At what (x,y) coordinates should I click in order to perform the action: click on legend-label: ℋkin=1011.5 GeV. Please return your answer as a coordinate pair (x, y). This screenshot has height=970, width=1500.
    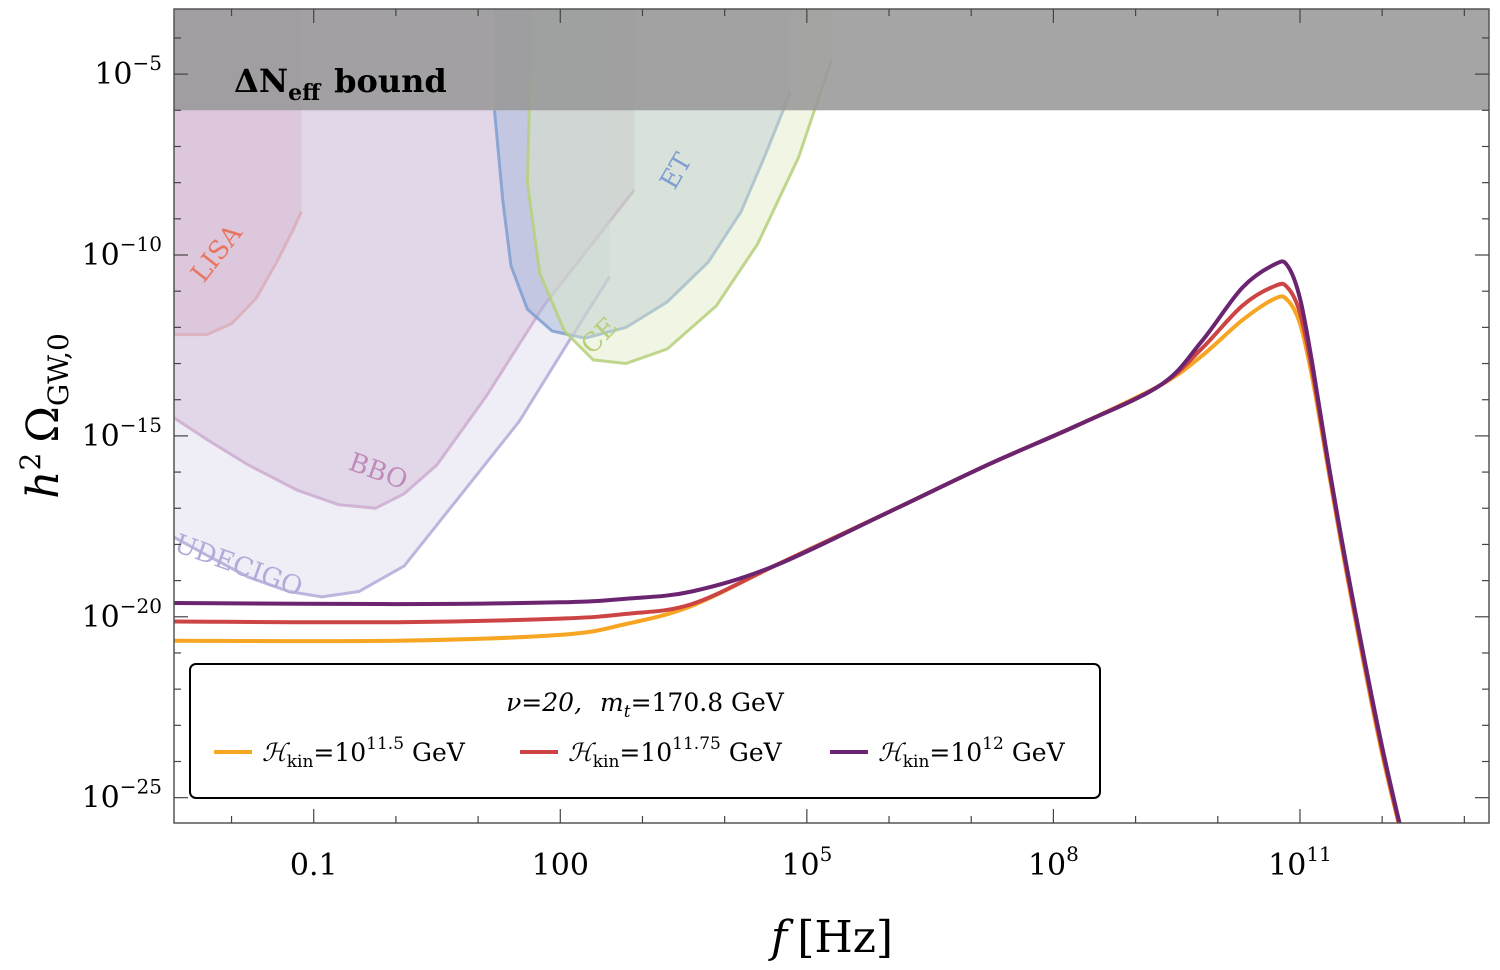
    Looking at the image, I should click on (364, 753).